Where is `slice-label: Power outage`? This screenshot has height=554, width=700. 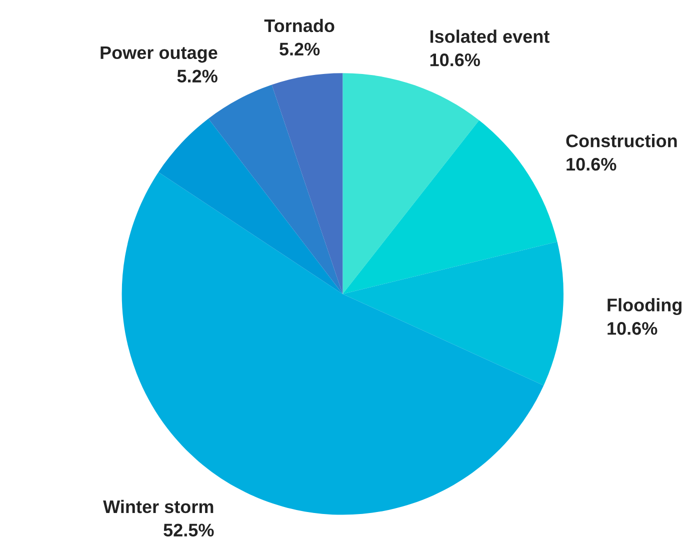
slice-label: Power outage is located at coordinates (159, 54).